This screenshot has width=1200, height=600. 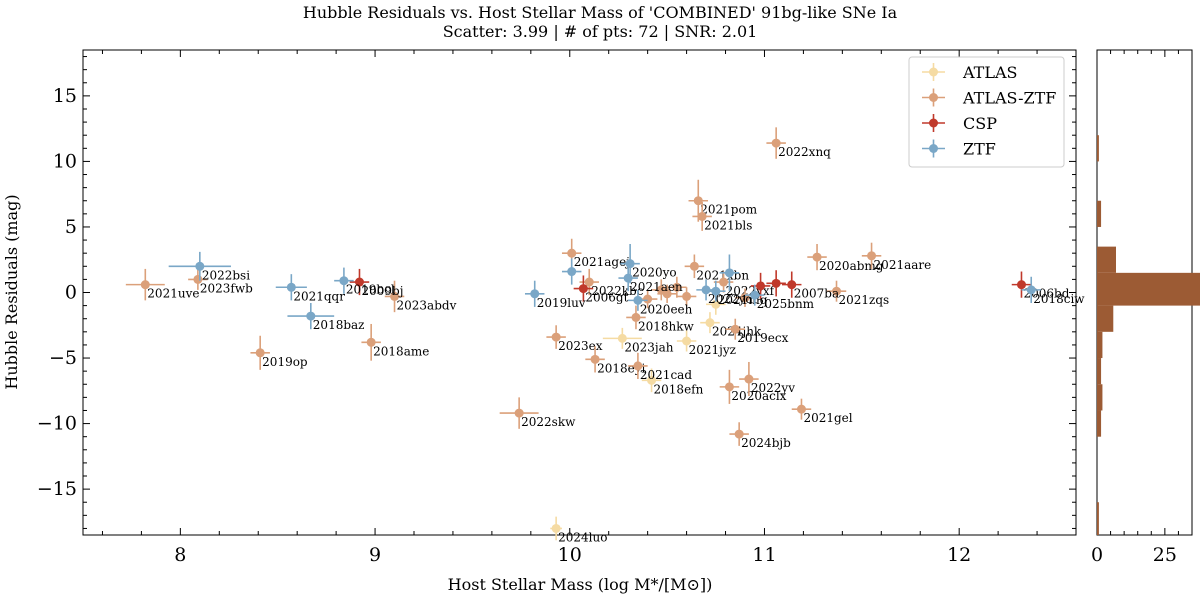 I want to click on point-label: 2018ciw, so click(x=1059, y=299).